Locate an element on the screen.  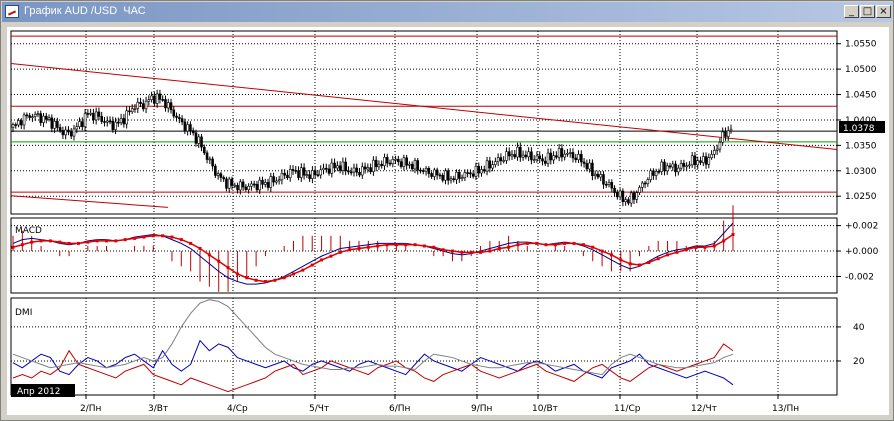
maximize-button: □ is located at coordinates (867, 11).